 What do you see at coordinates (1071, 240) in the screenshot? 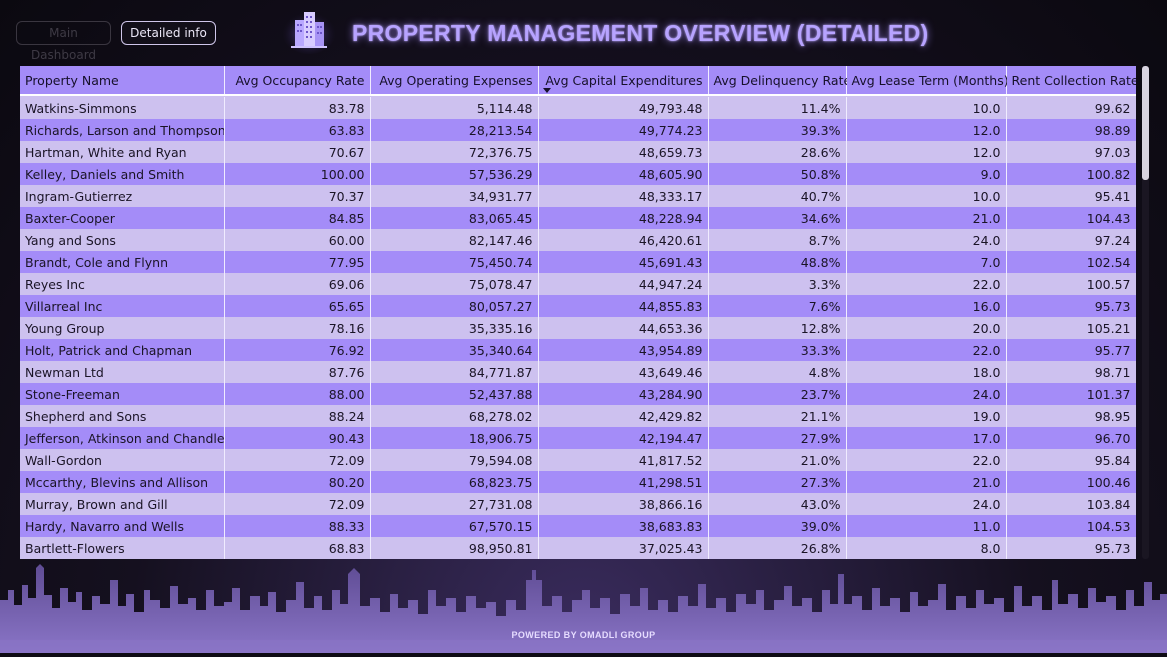
I see `table-cell: 97.24` at bounding box center [1071, 240].